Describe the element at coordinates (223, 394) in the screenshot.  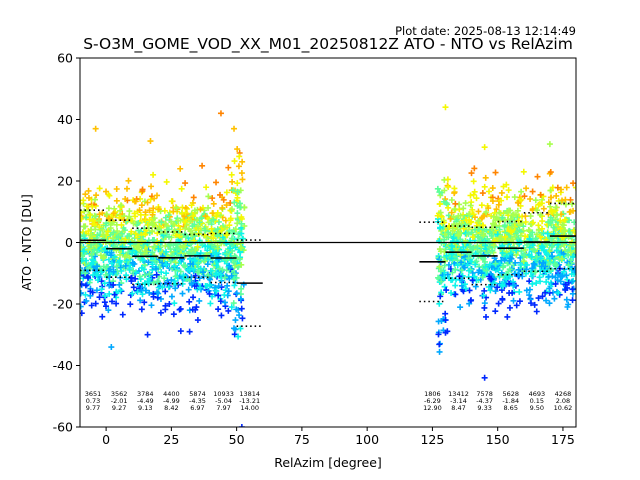
I see `bin-count-label: 10933` at that location.